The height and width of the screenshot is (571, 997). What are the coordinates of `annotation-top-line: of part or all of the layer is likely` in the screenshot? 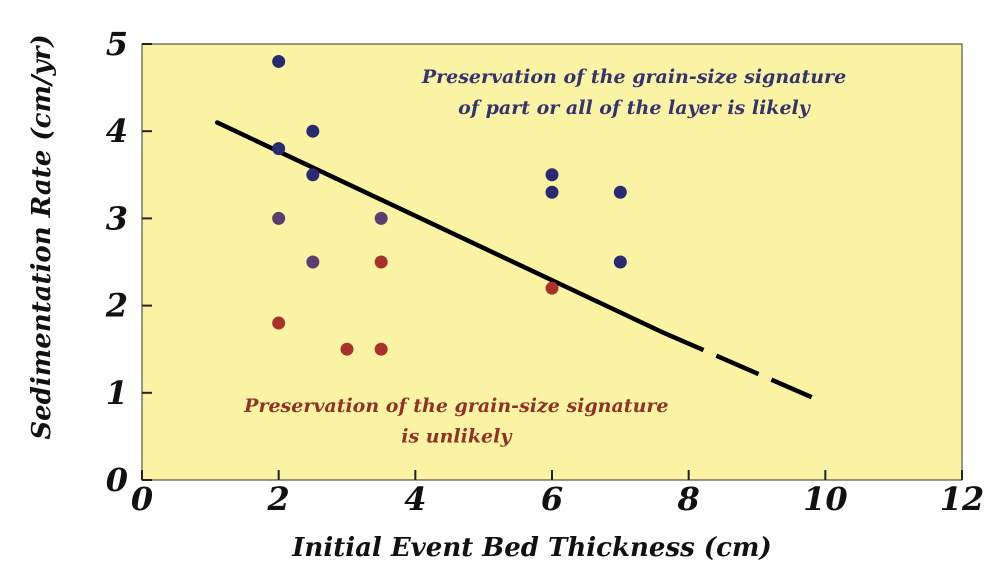 It's located at (635, 108).